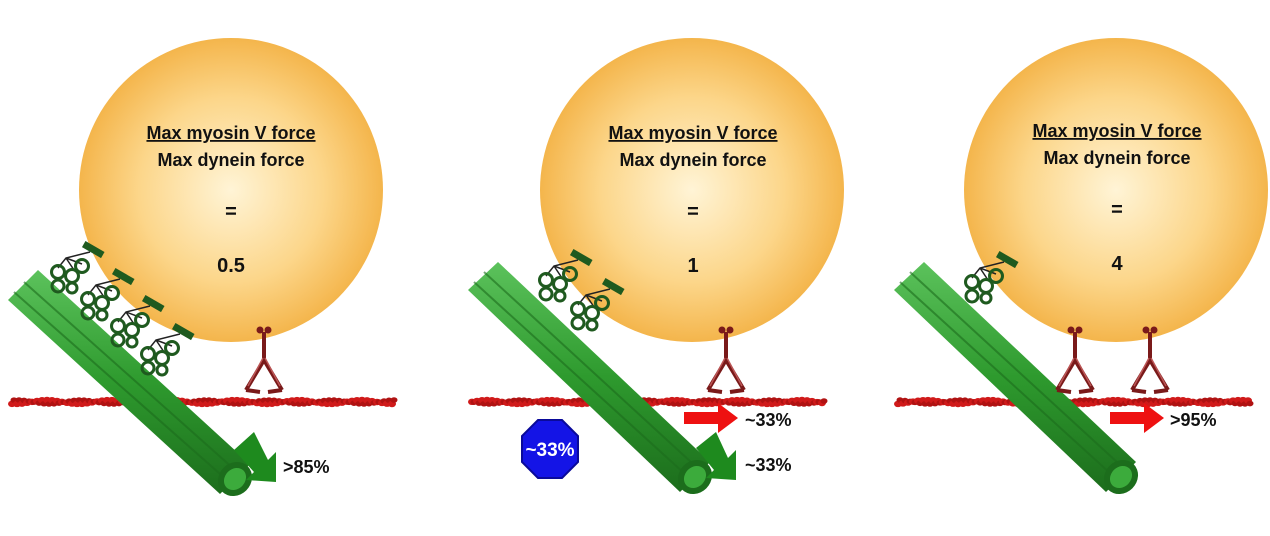 The width and height of the screenshot is (1270, 536). What do you see at coordinates (692, 266) in the screenshot?
I see `force-ratio-value: 1` at bounding box center [692, 266].